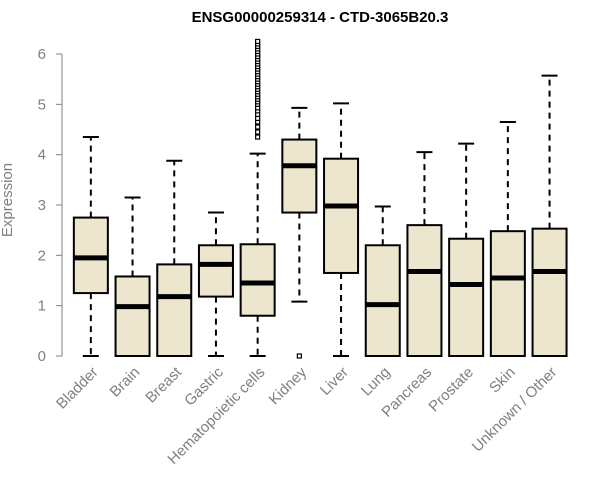 This screenshot has height=500, width=600. Describe the element at coordinates (42, 255) in the screenshot. I see `y-tick-label: 2` at that location.